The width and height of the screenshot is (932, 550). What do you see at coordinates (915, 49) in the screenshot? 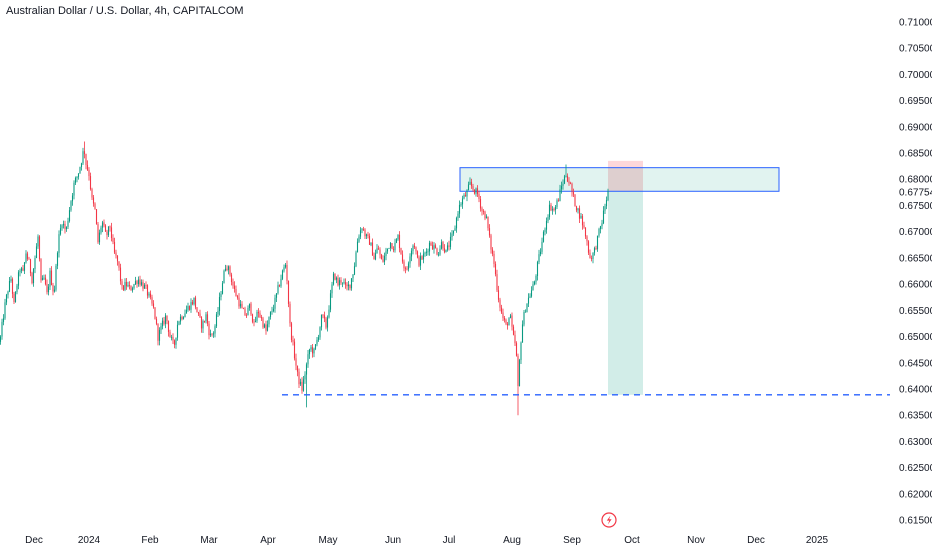
I see `price-tick-label: 0.70500` at bounding box center [915, 49].